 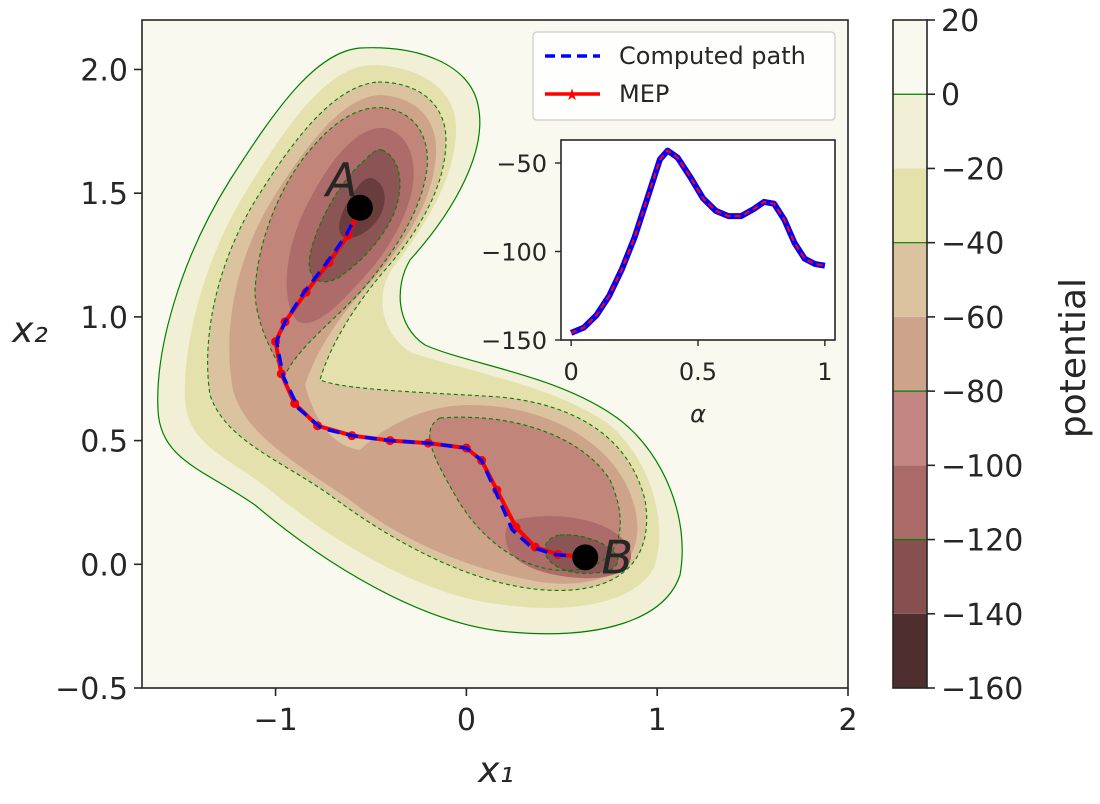 What do you see at coordinates (982, 541) in the screenshot?
I see `colorbar-tick-label: −120` at bounding box center [982, 541].